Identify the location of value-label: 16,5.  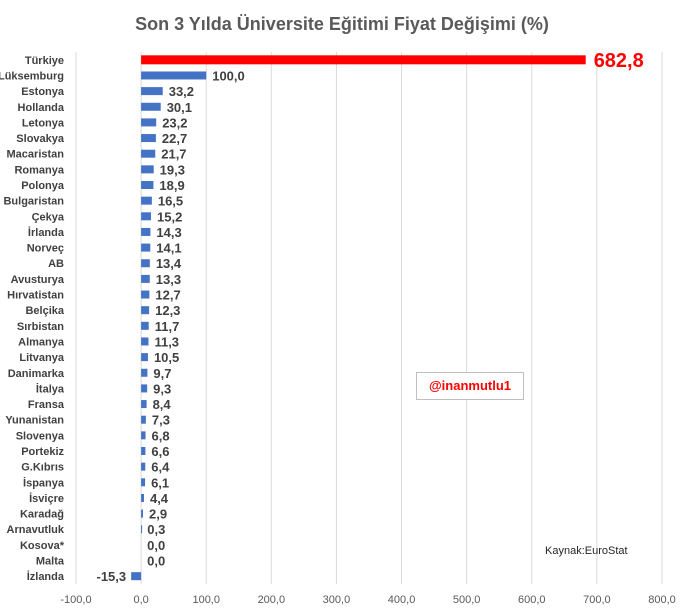
(170, 201).